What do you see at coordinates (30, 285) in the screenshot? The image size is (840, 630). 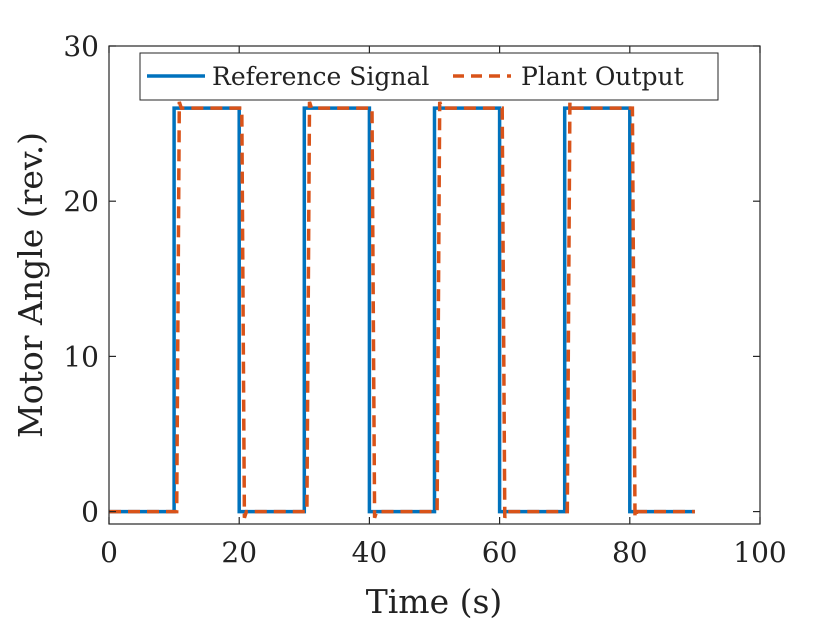 I see `y-axis-label: Motor Angle (rev.)` at bounding box center [30, 285].